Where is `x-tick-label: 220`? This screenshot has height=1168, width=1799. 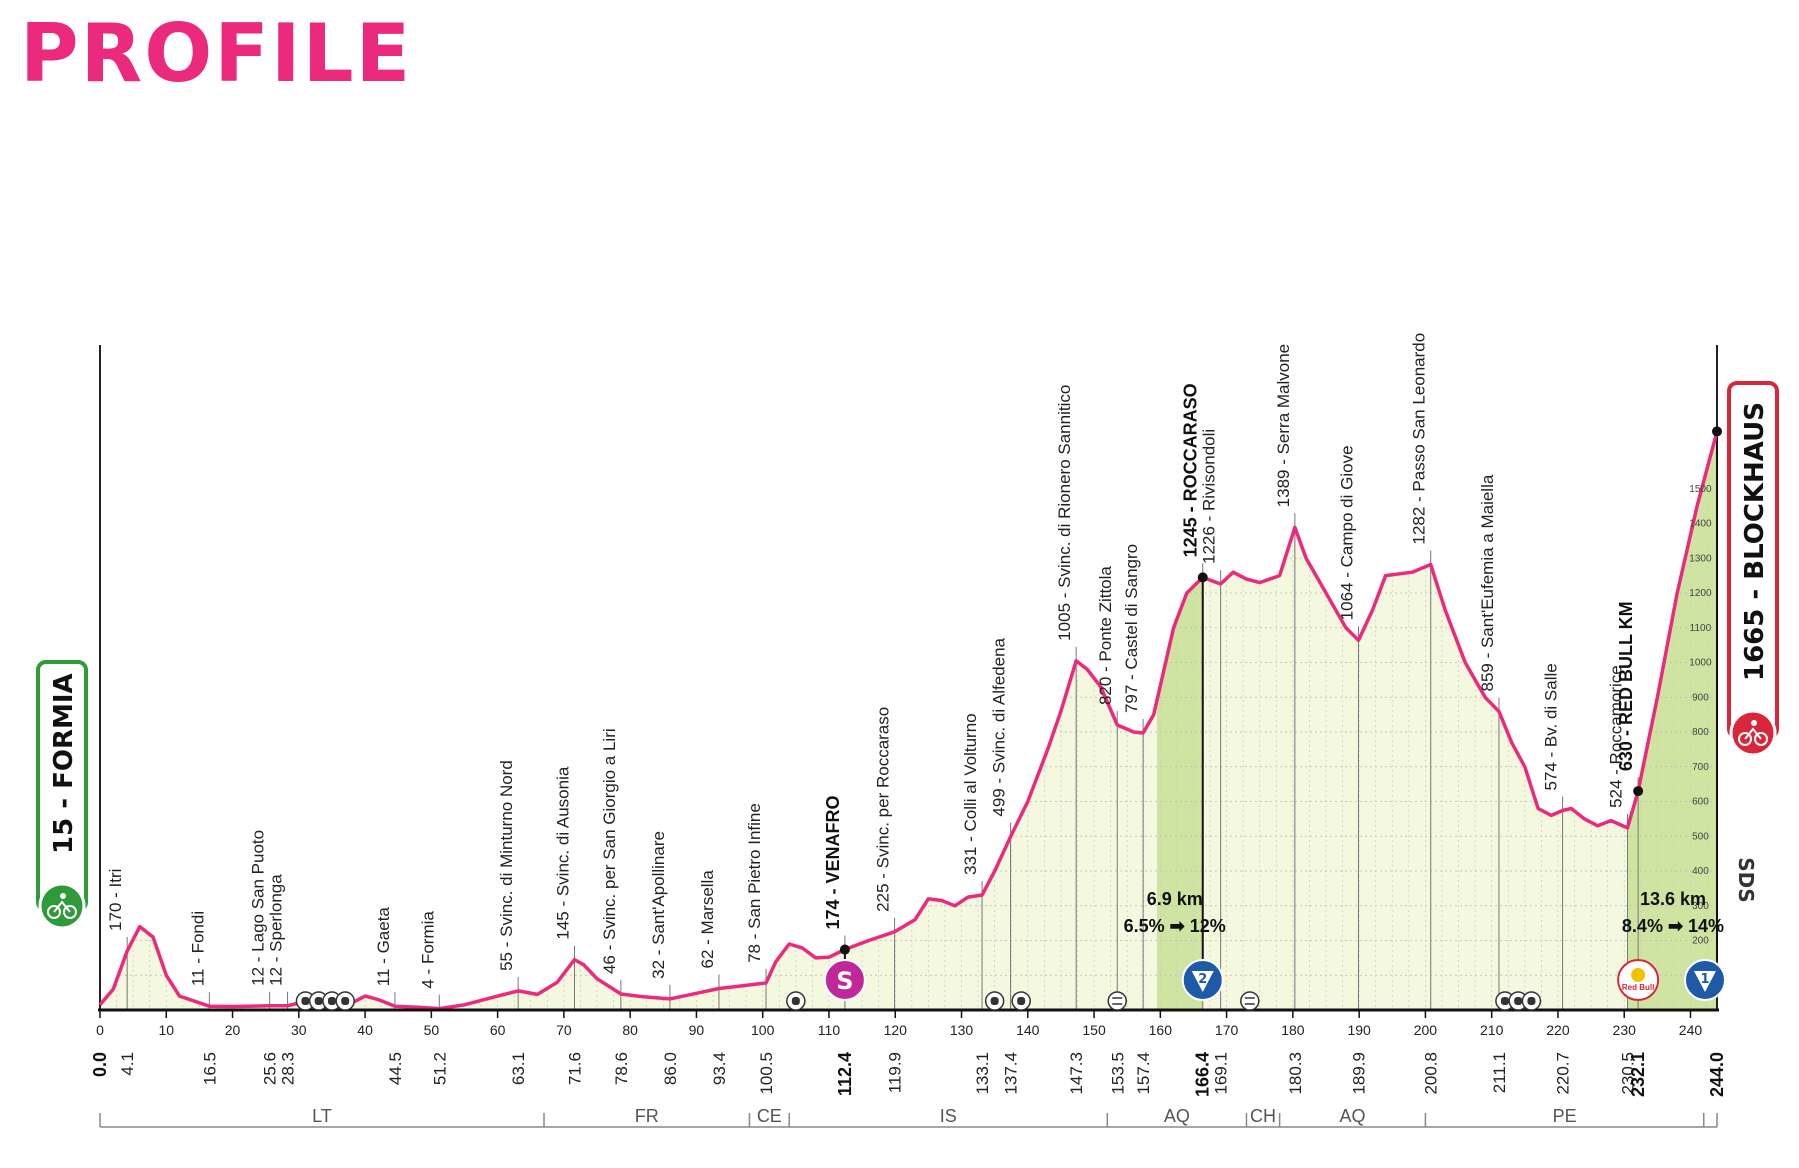
x-tick-label: 220 is located at coordinates (1558, 1030).